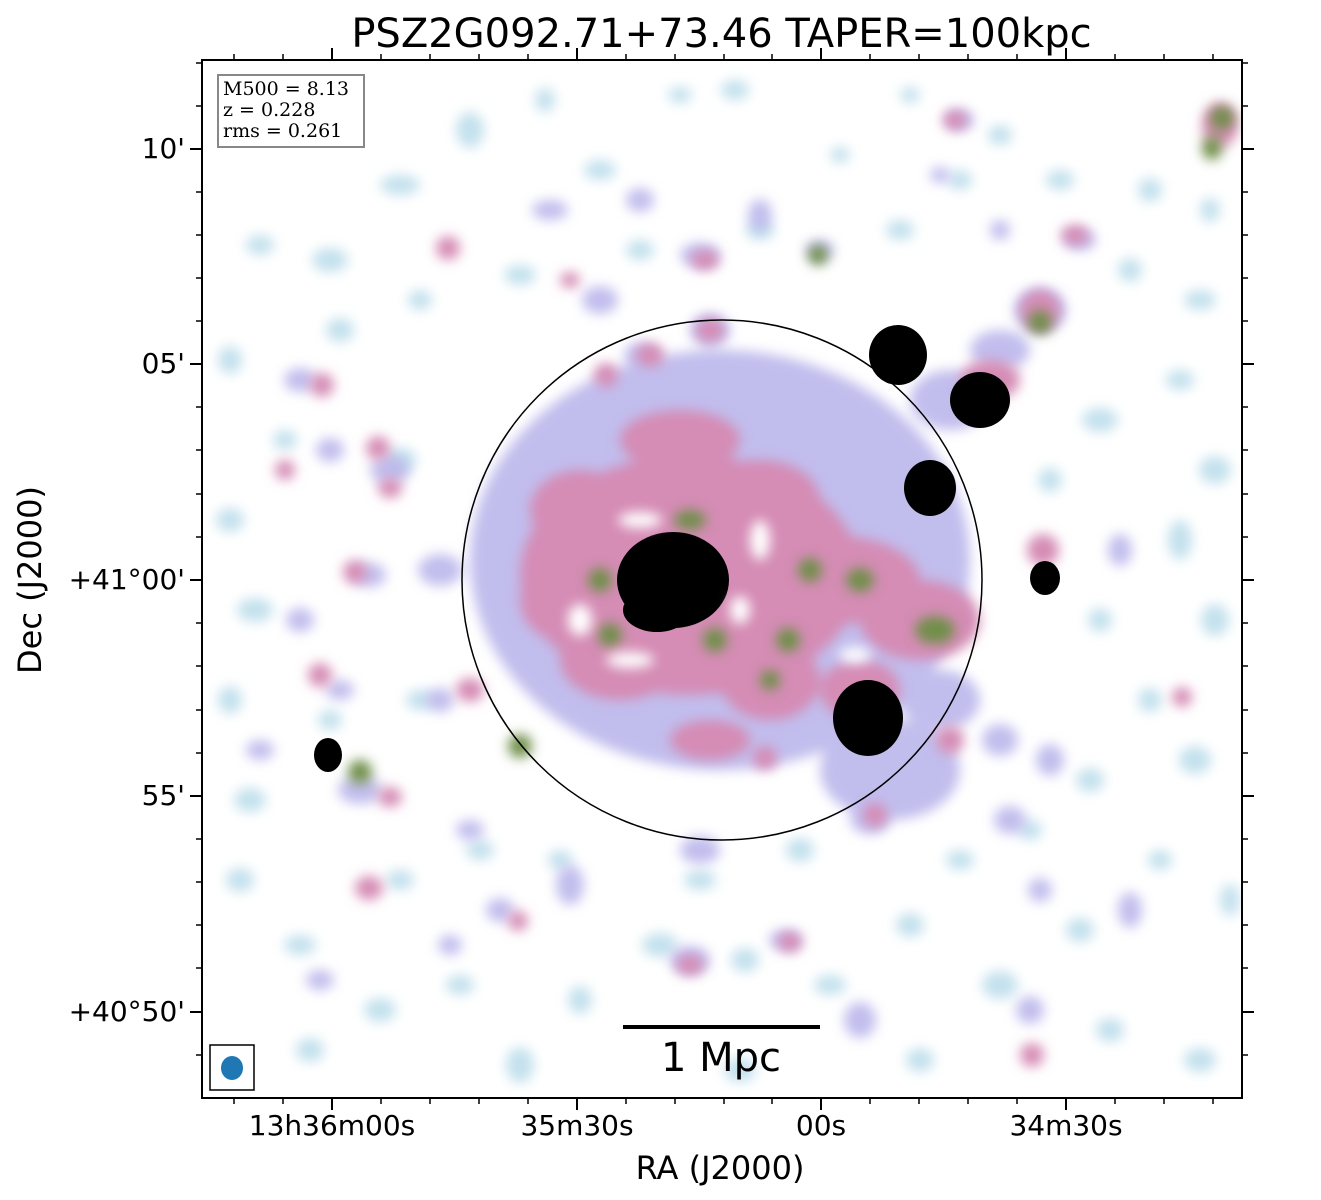 This screenshot has height=1200, width=1321. Describe the element at coordinates (721, 1058) in the screenshot. I see `scale-bar-label: 1 Mpc` at that location.